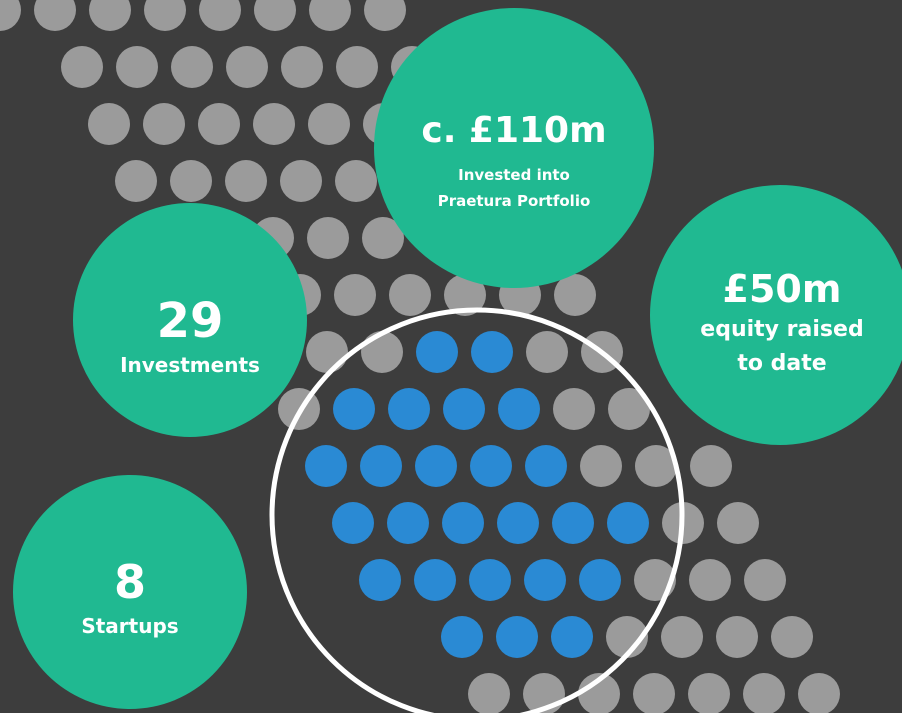 This screenshot has width=902, height=713. I want to click on stat-label: equity raised, so click(781, 329).